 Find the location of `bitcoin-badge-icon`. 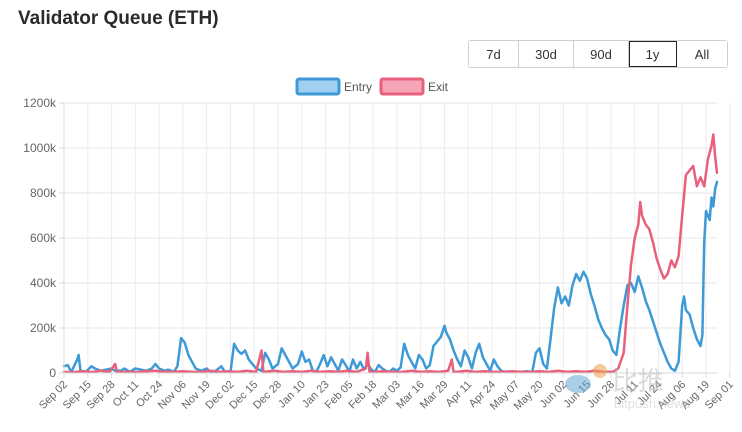

bitcoin-badge-icon is located at coordinates (600, 371).